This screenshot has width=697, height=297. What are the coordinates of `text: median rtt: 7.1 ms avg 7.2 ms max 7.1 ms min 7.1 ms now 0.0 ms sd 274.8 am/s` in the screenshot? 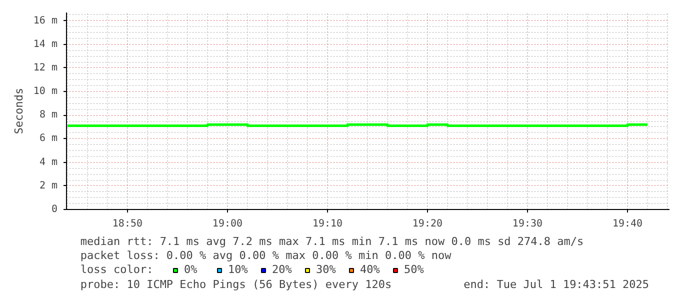 It's located at (332, 241).